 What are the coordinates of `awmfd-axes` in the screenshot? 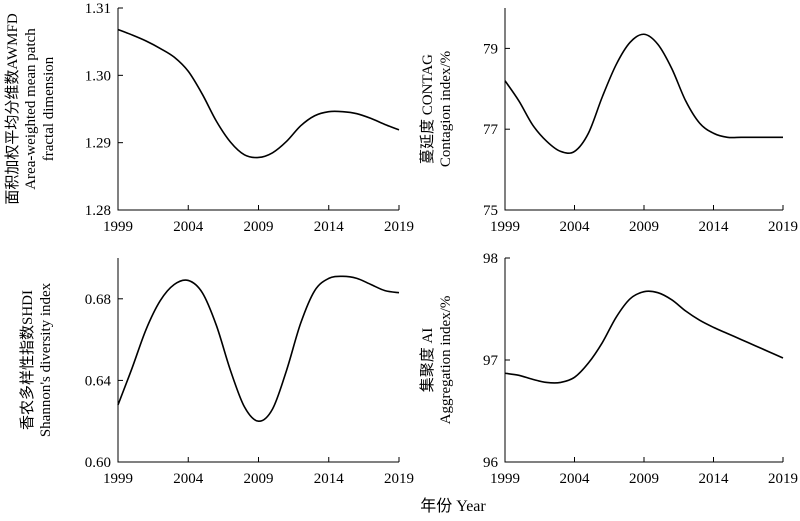 It's located at (258, 109).